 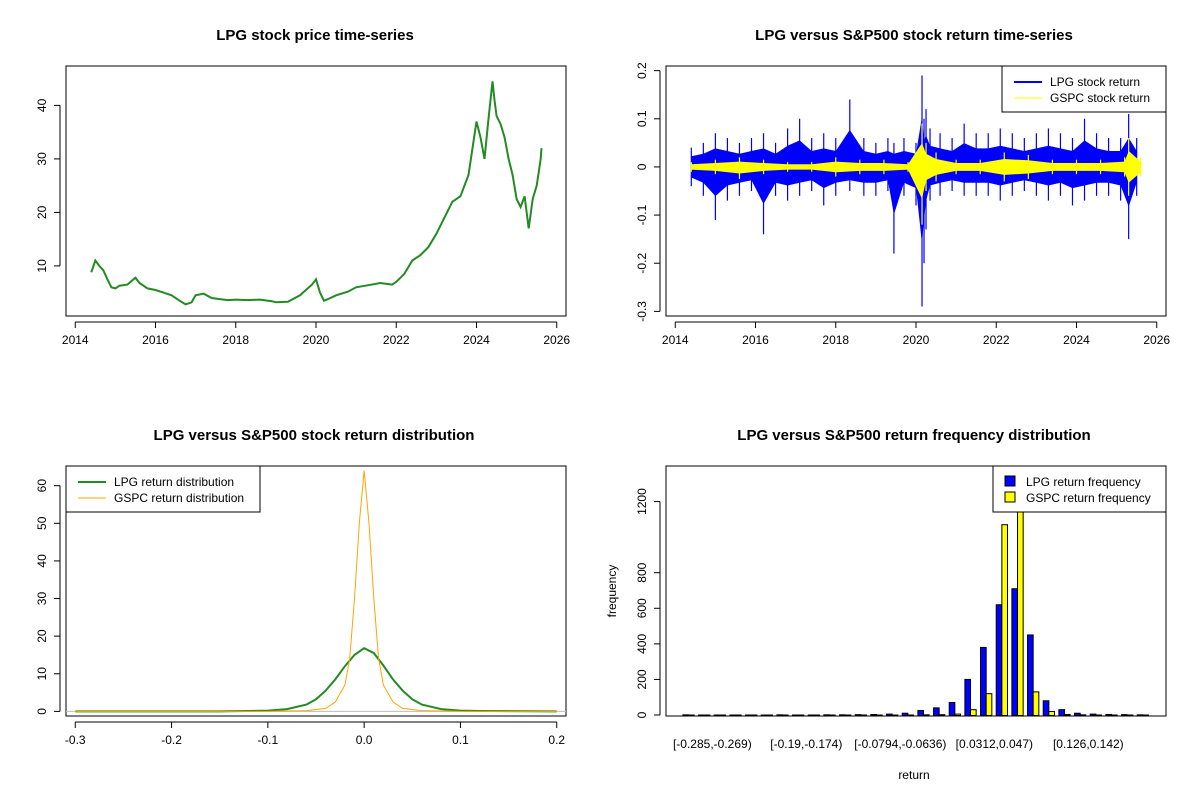 What do you see at coordinates (1083, 482) in the screenshot?
I see `legend-label: LPG return frequency` at bounding box center [1083, 482].